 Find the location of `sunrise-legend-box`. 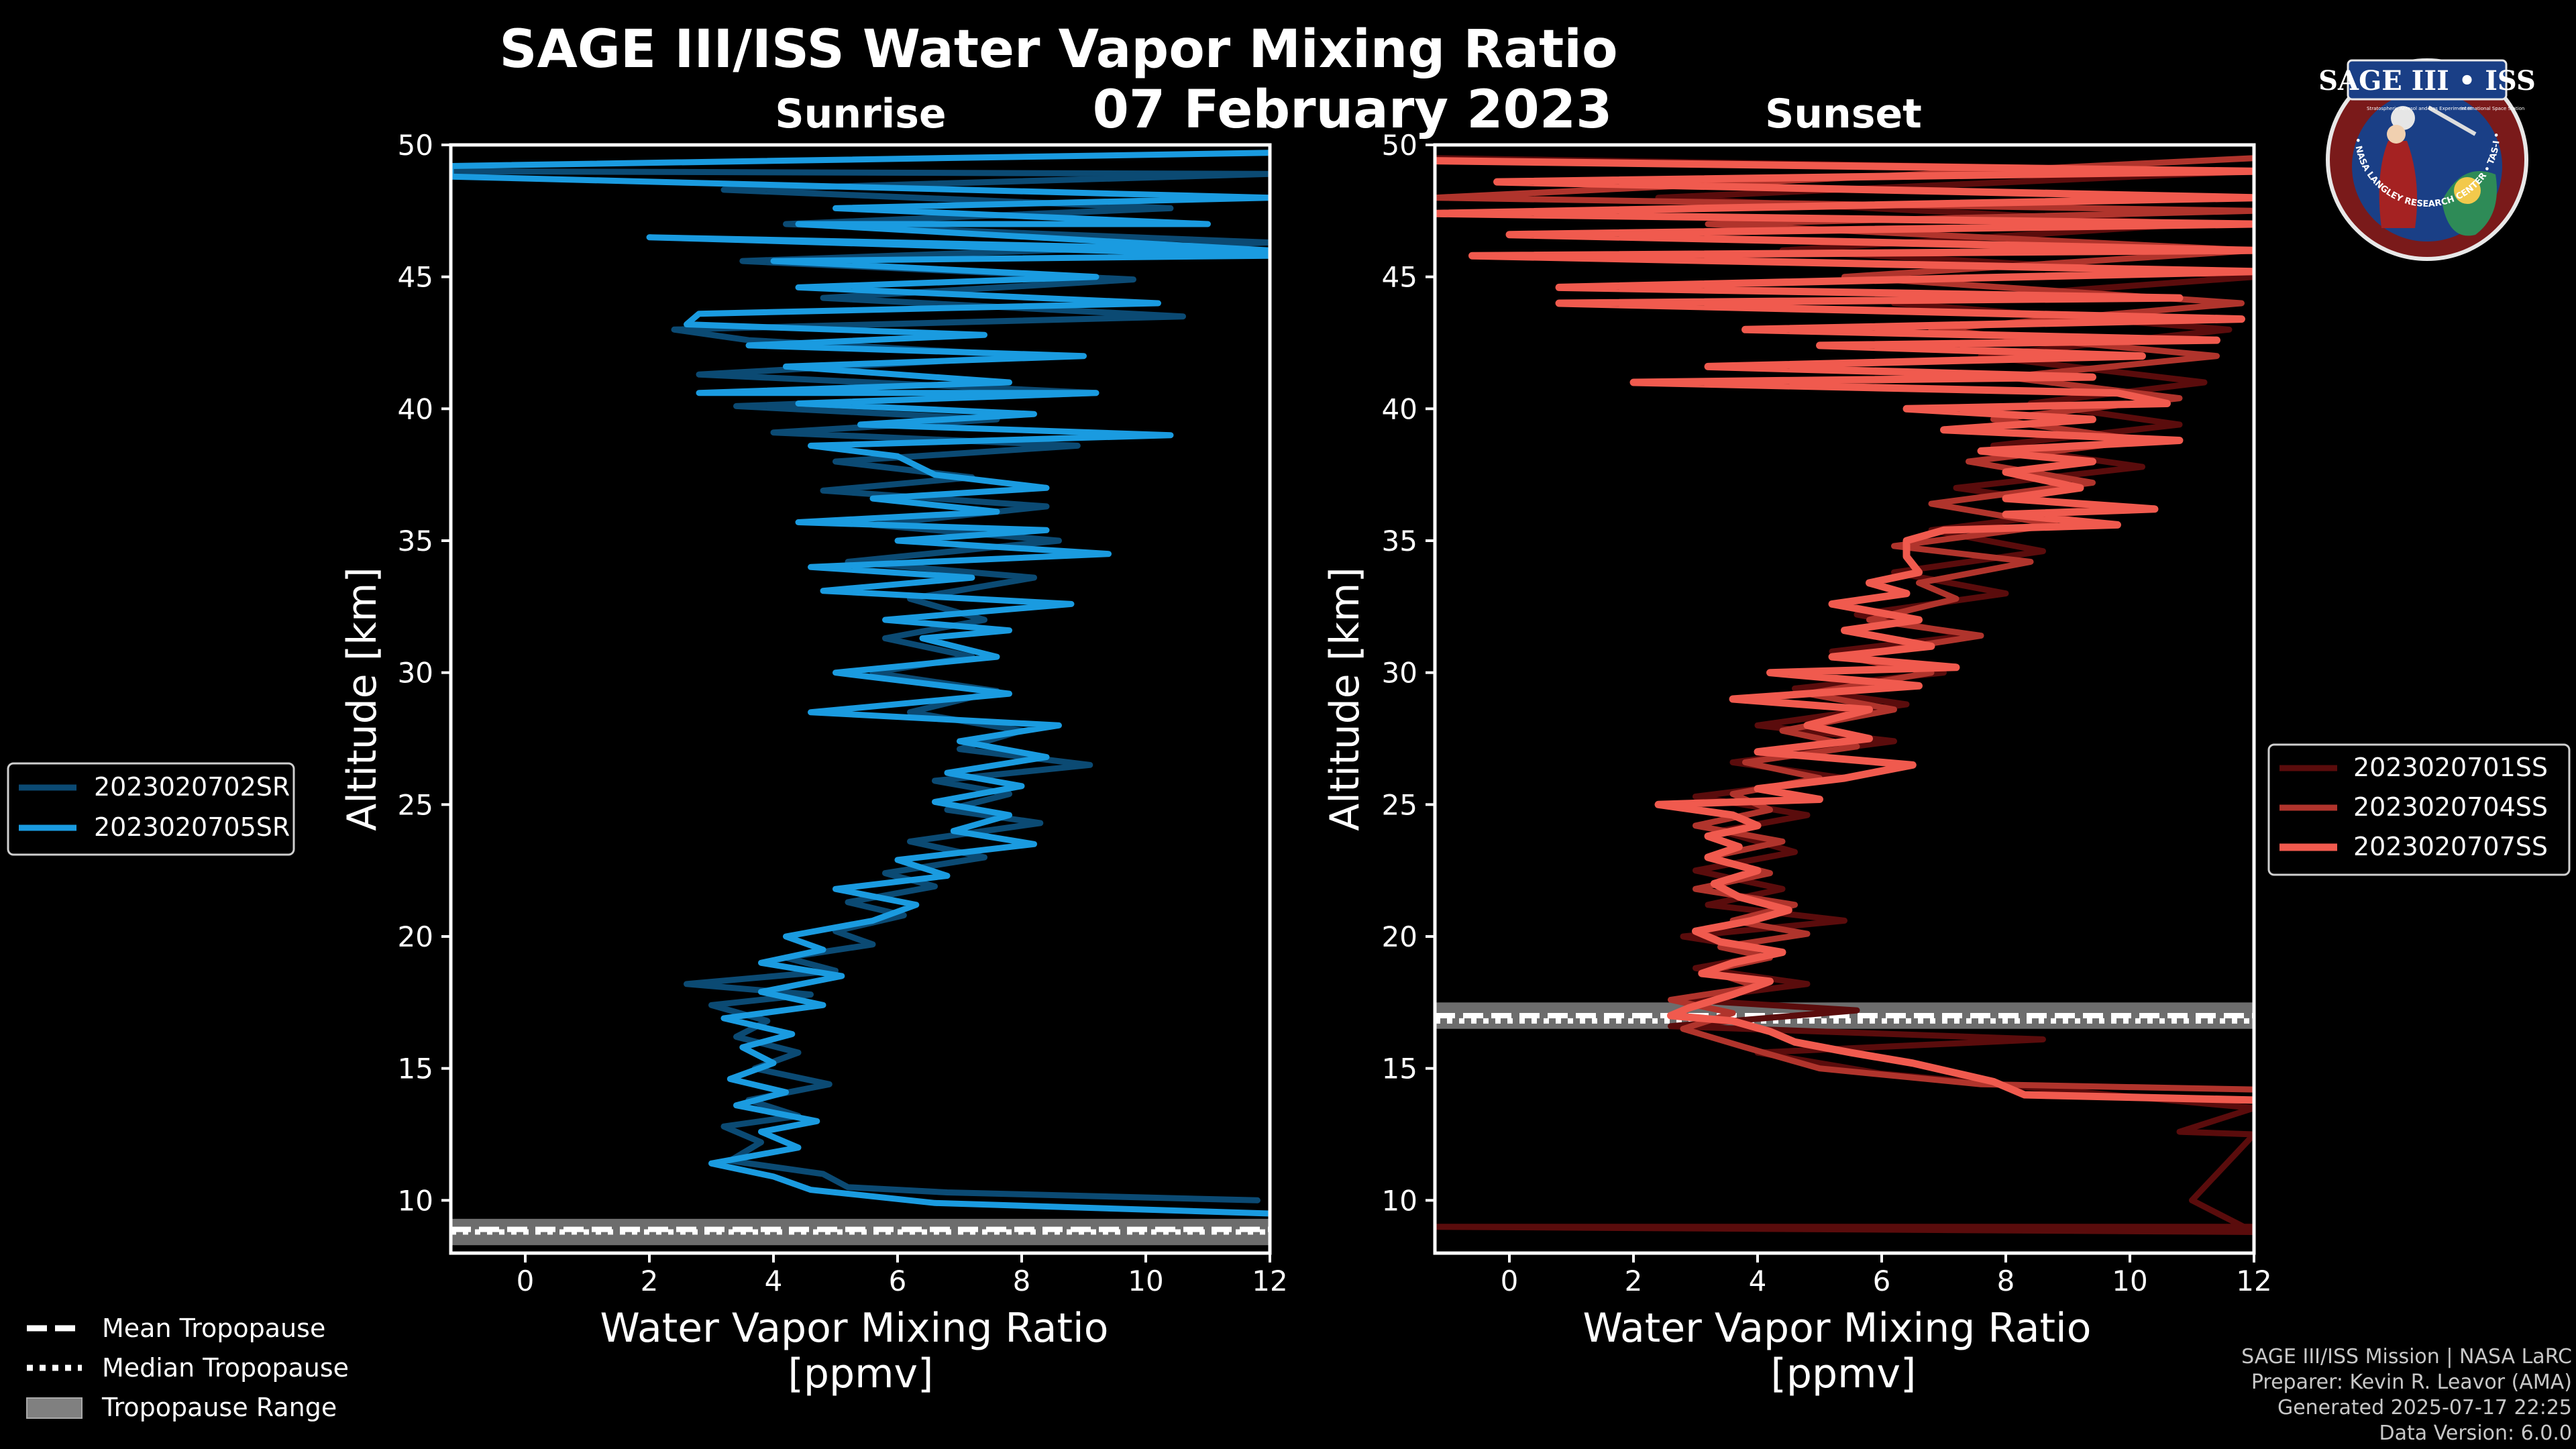

sunrise-legend-box is located at coordinates (151, 809).